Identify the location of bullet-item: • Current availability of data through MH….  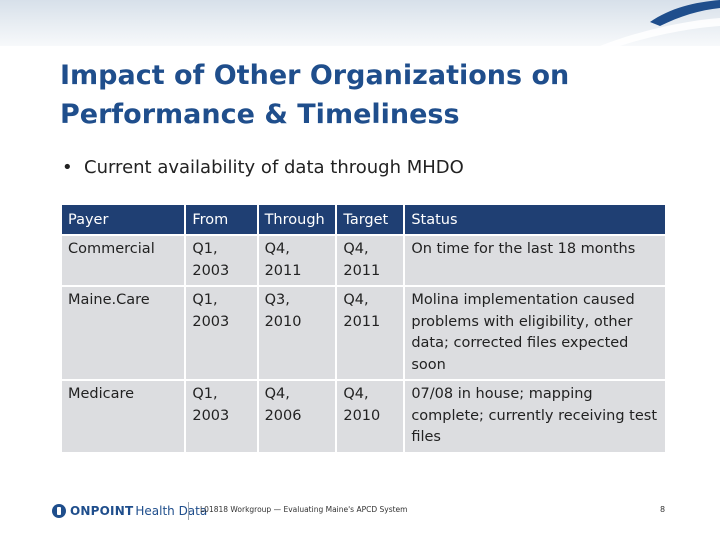
(263, 168).